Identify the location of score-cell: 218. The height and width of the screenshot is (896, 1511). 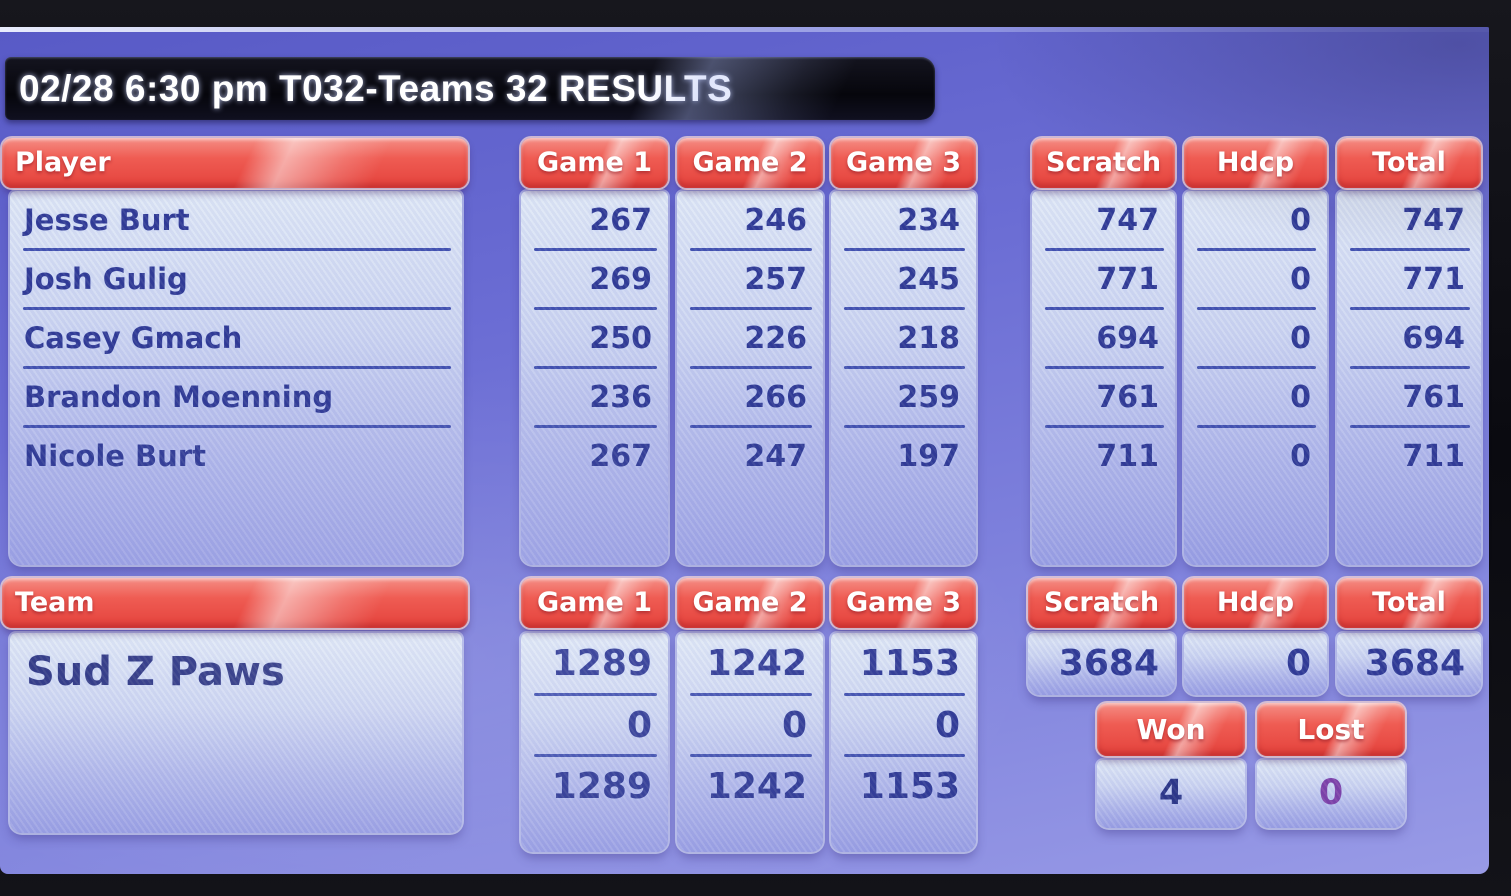
(928, 338).